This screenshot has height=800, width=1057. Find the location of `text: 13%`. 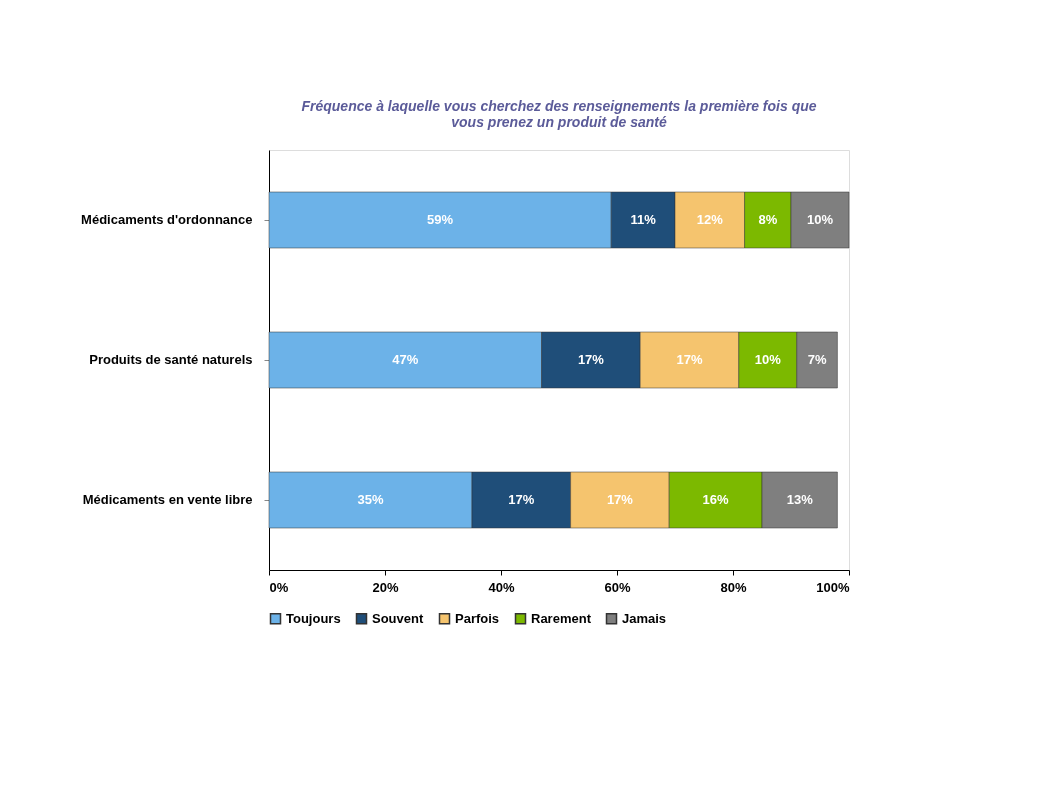

text: 13% is located at coordinates (799, 499).